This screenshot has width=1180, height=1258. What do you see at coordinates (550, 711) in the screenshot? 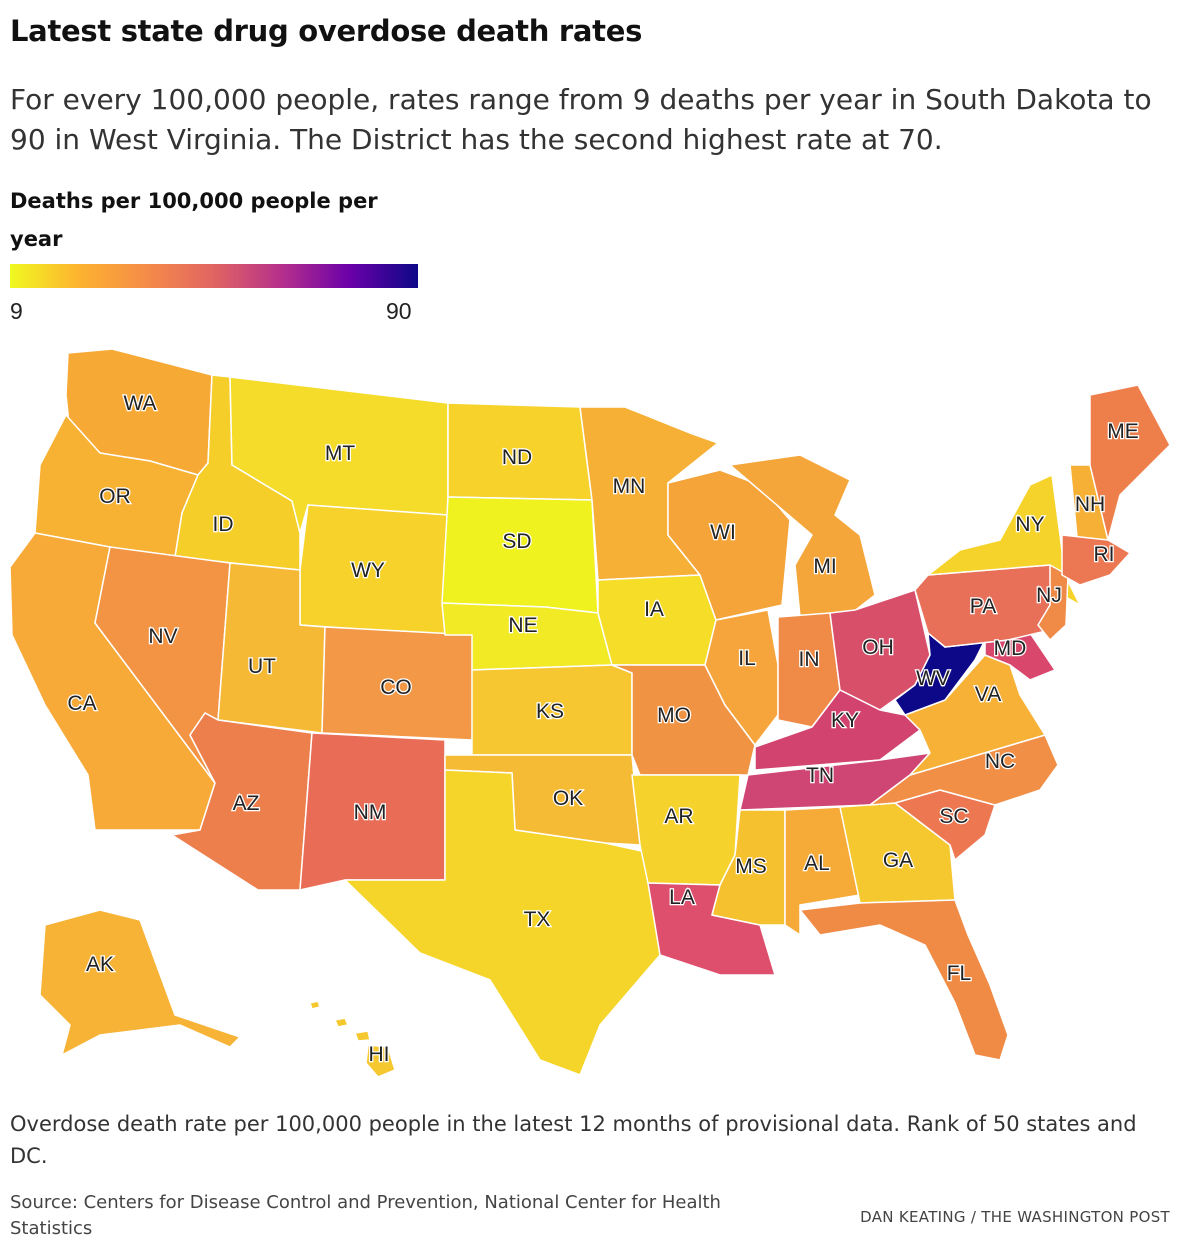
I see `state-label-ks: KS` at bounding box center [550, 711].